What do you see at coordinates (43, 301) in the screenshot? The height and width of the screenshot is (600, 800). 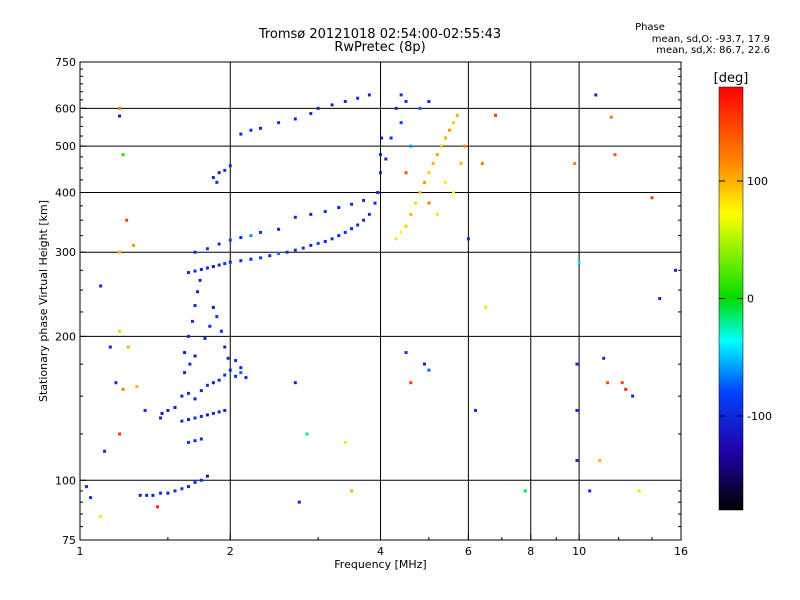 I see `y-axis-label: Stationary phase Virtual Height [km]` at bounding box center [43, 301].